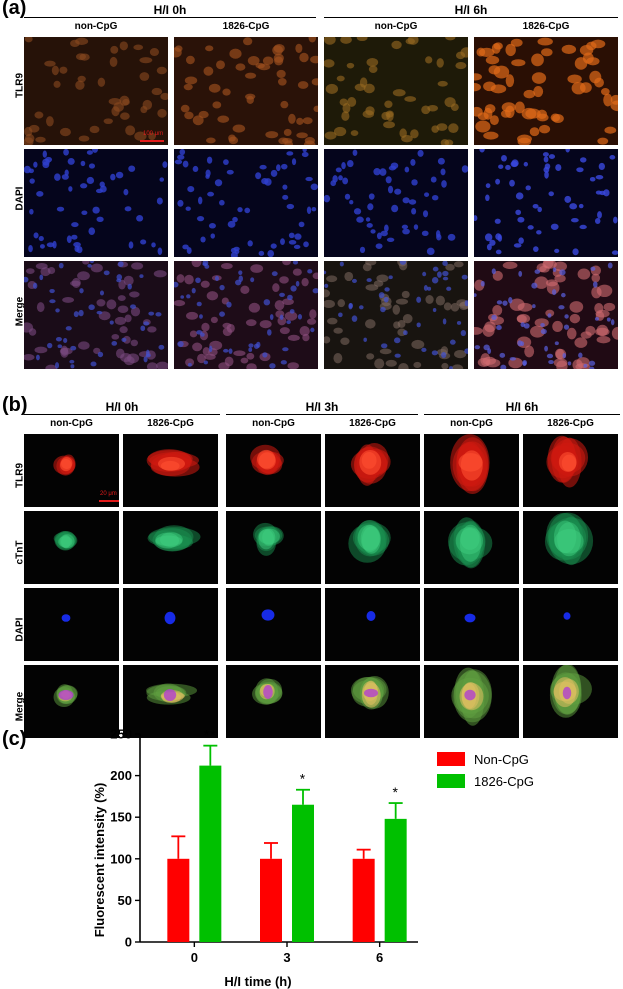 The height and width of the screenshot is (989, 623). Describe the element at coordinates (14, 739) in the screenshot. I see `panel-c-letter: (c)` at that location.